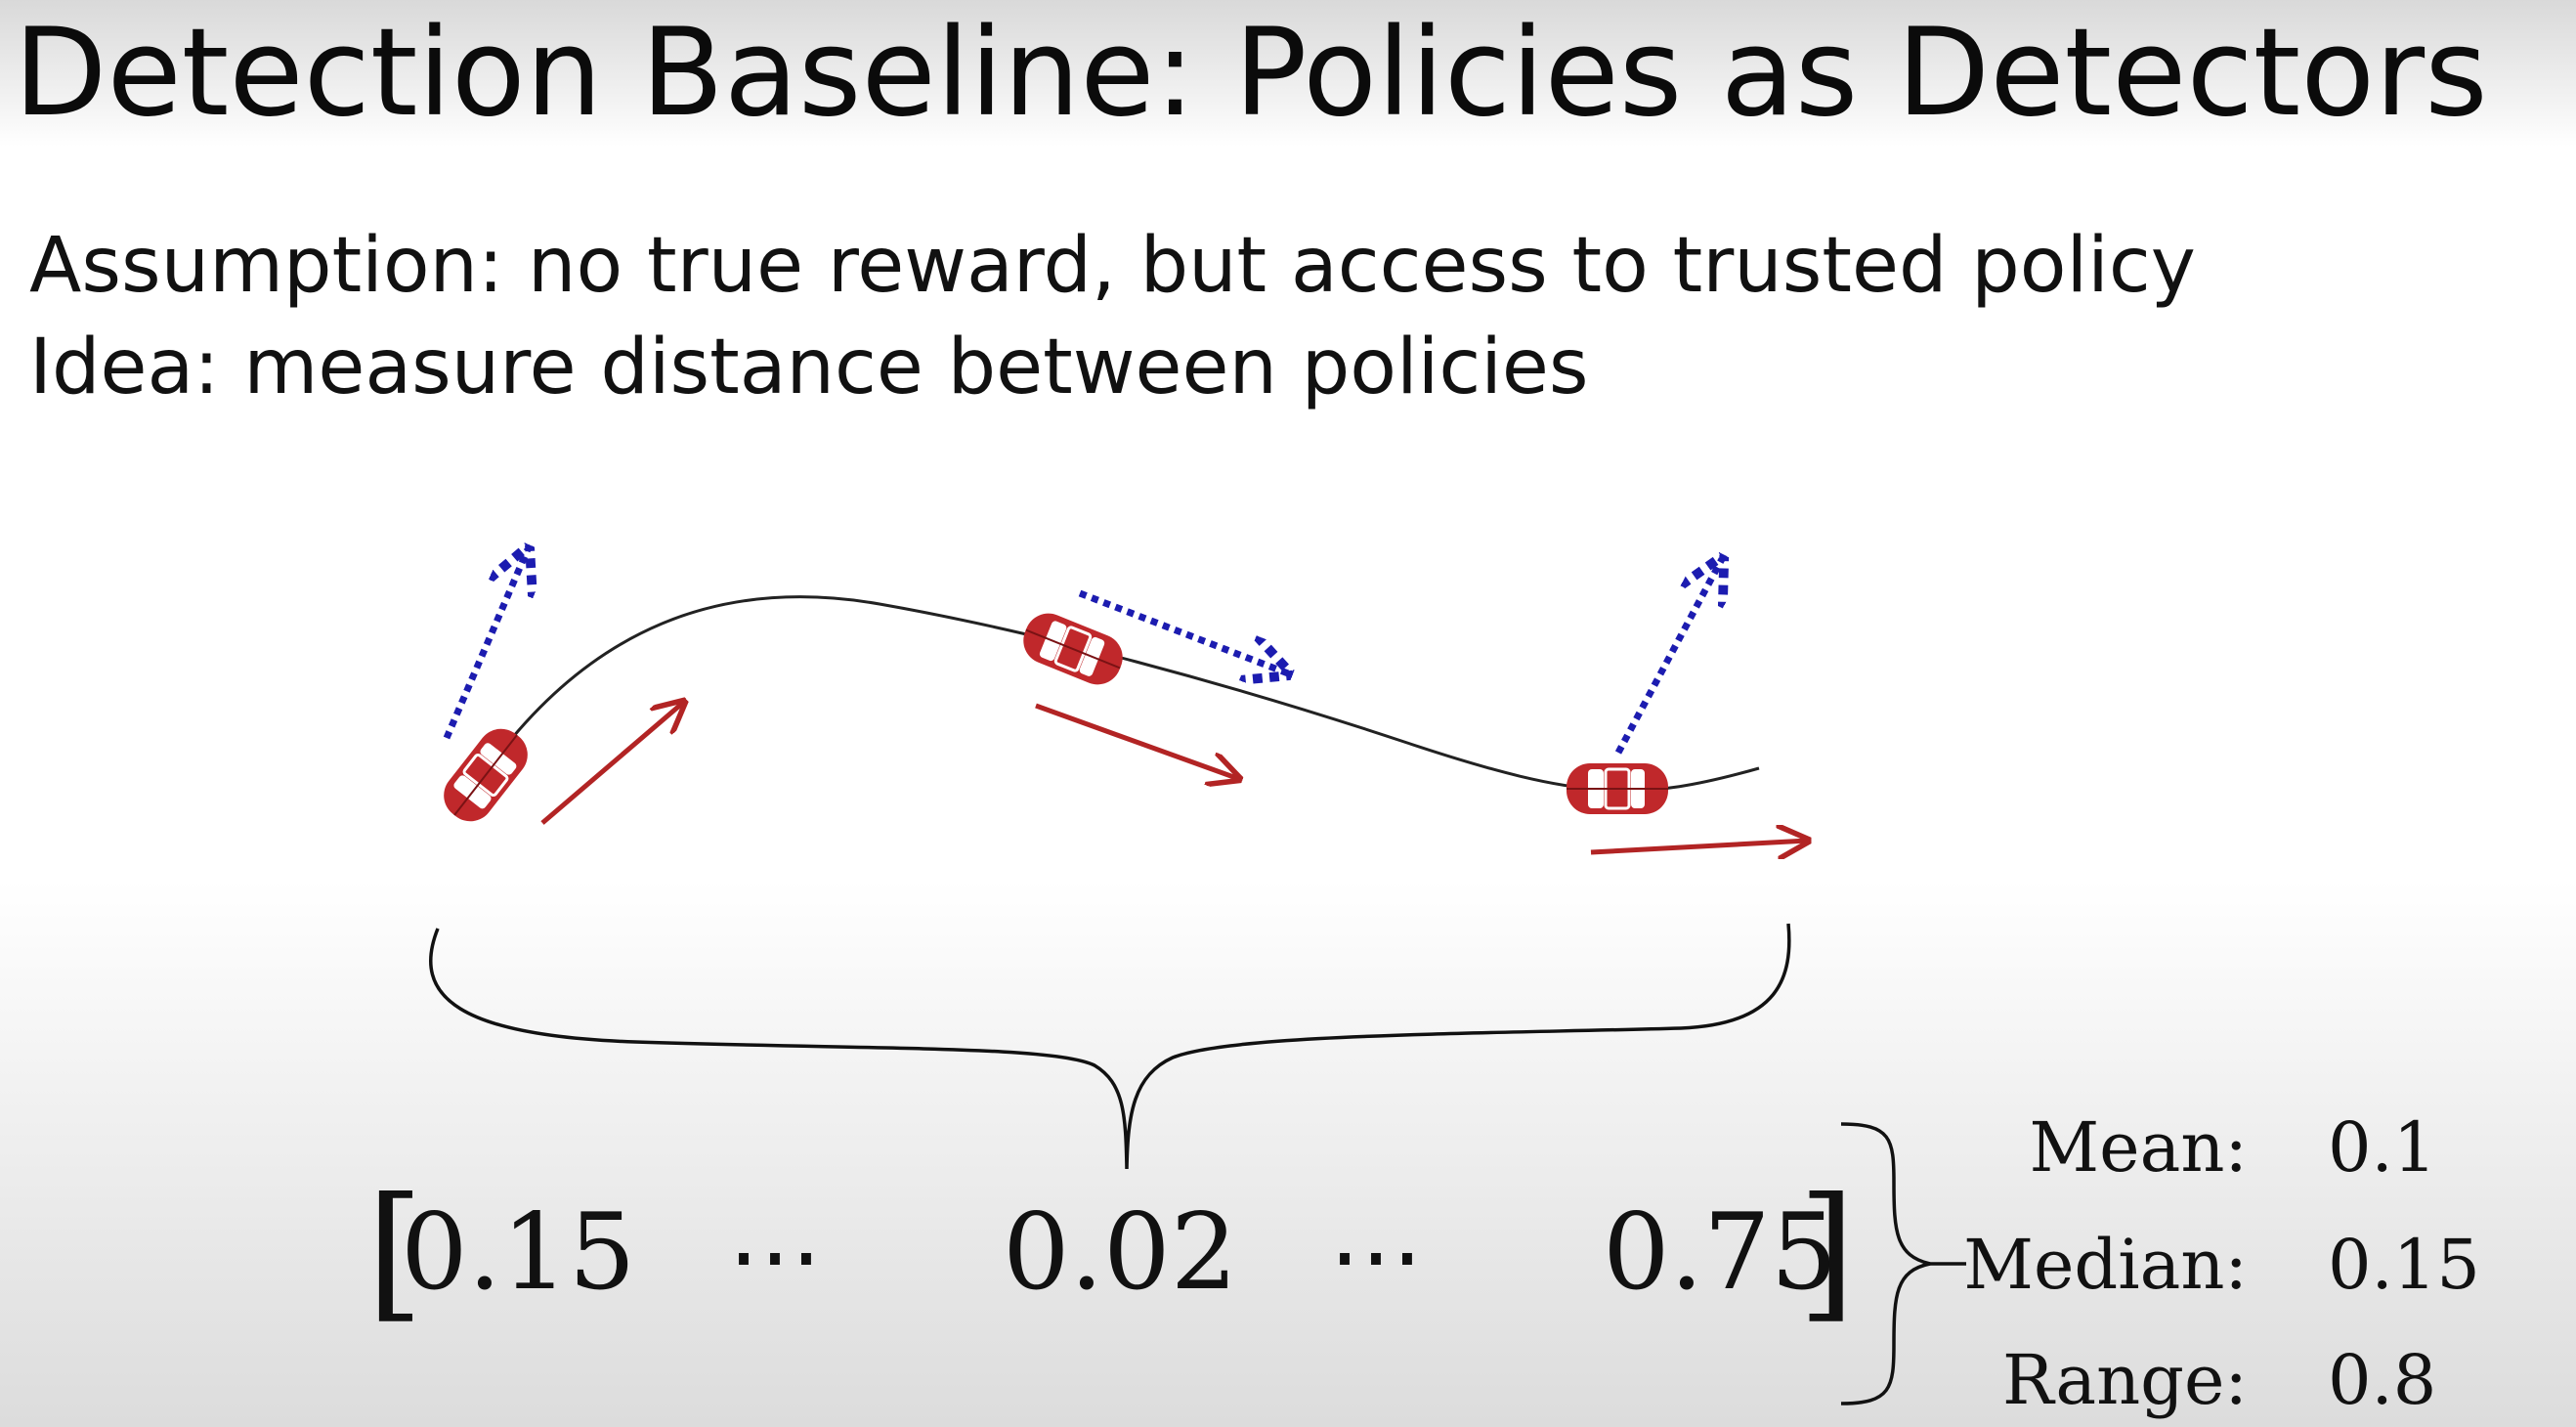 This screenshot has height=1427, width=2576. Describe the element at coordinates (518, 1252) in the screenshot. I see `vector-value: 0.15` at that location.